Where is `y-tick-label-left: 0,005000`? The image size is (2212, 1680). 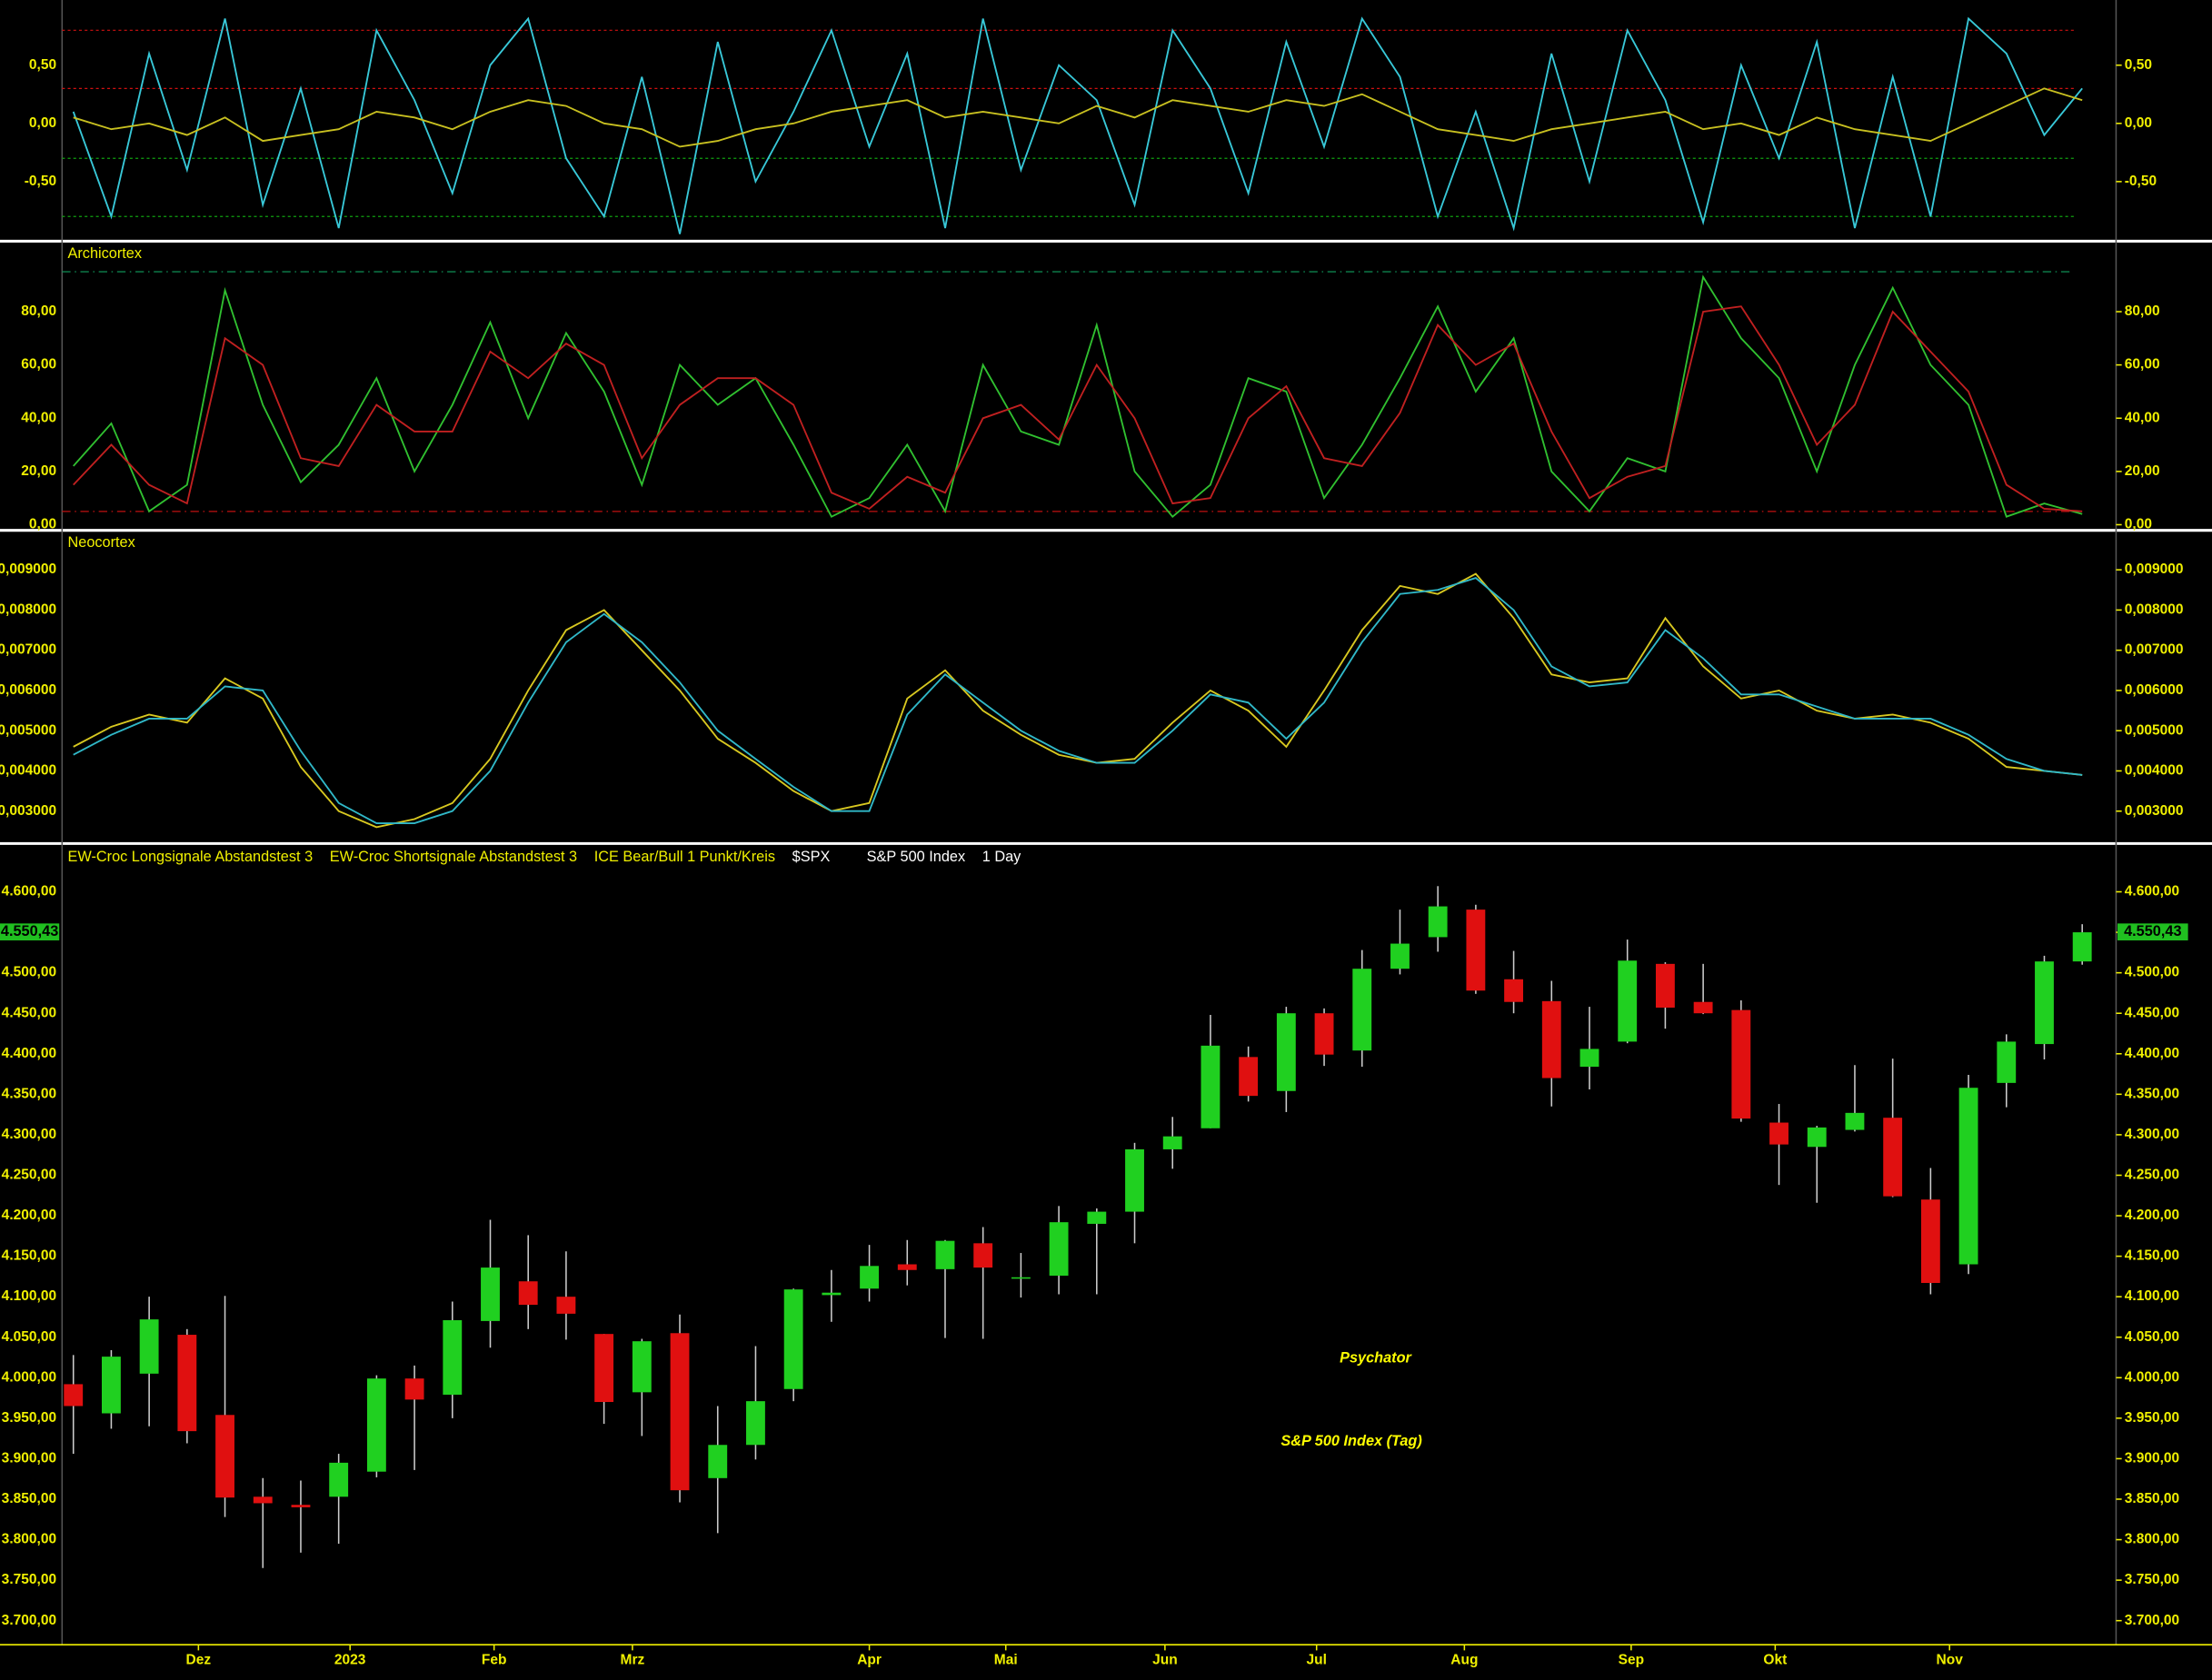 y-tick-label-left: 0,005000 is located at coordinates (28, 730).